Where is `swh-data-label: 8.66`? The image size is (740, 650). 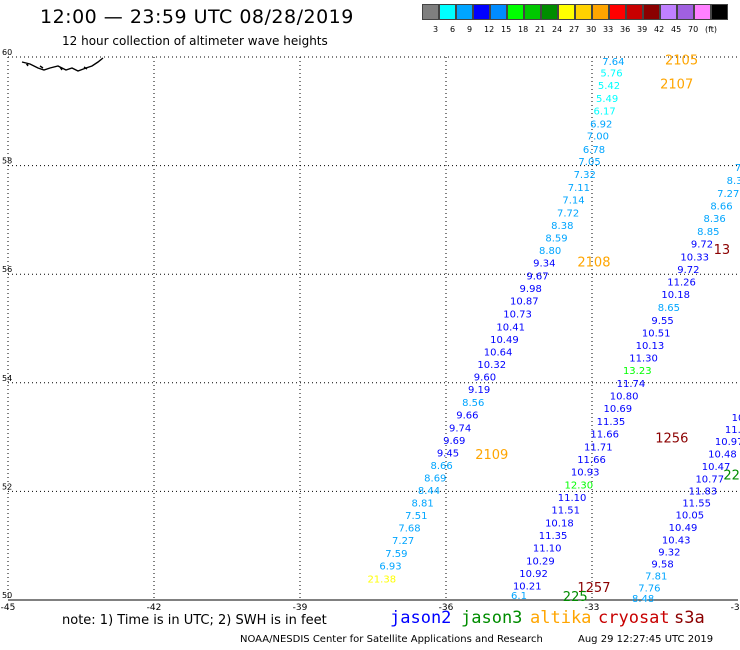
swh-data-label: 8.66 is located at coordinates (441, 466).